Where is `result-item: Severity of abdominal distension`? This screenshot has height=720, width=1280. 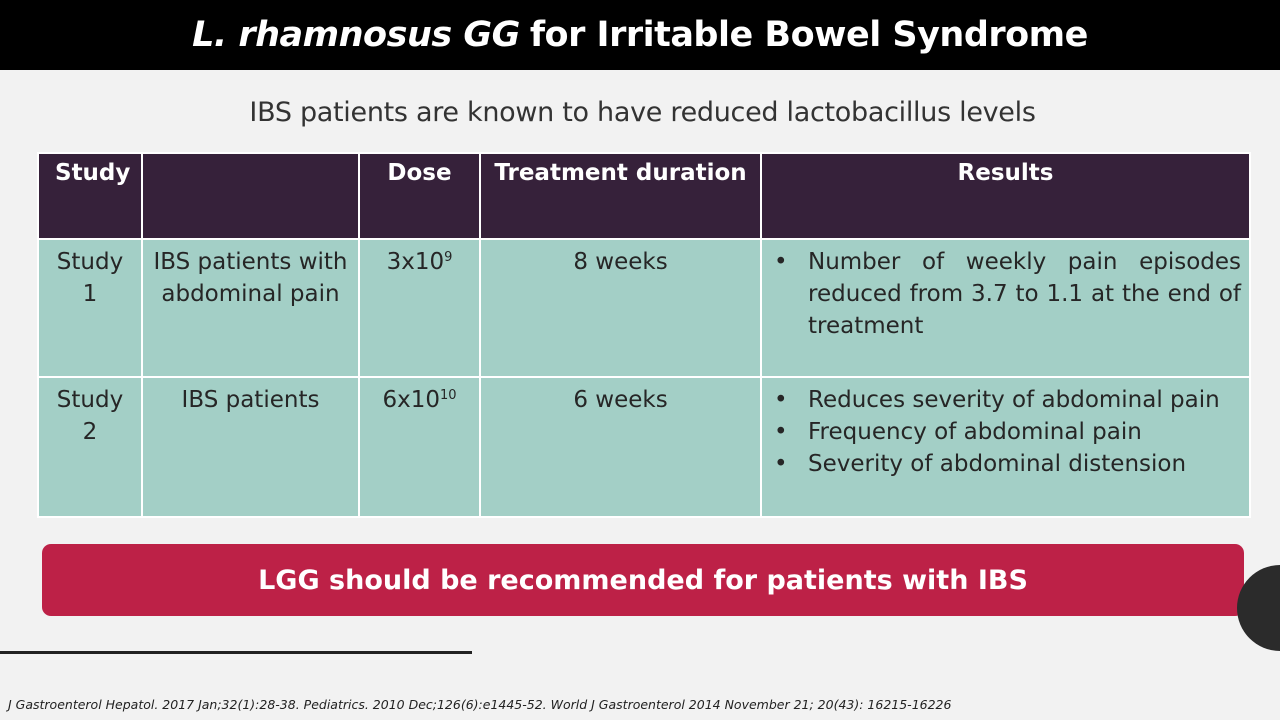 result-item: Severity of abdominal distension is located at coordinates (1005, 464).